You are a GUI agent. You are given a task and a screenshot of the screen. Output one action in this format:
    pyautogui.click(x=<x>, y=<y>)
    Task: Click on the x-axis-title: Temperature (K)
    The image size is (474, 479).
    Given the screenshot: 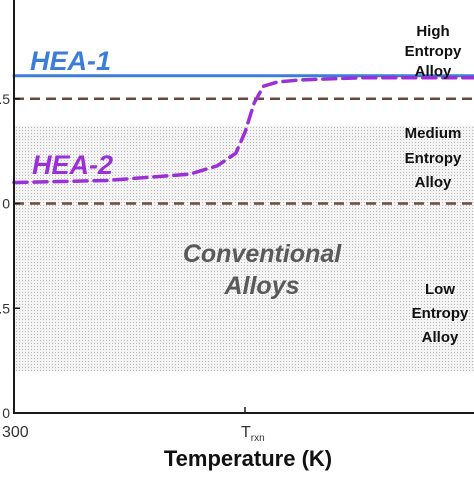 What is the action you would take?
    pyautogui.click(x=248, y=458)
    